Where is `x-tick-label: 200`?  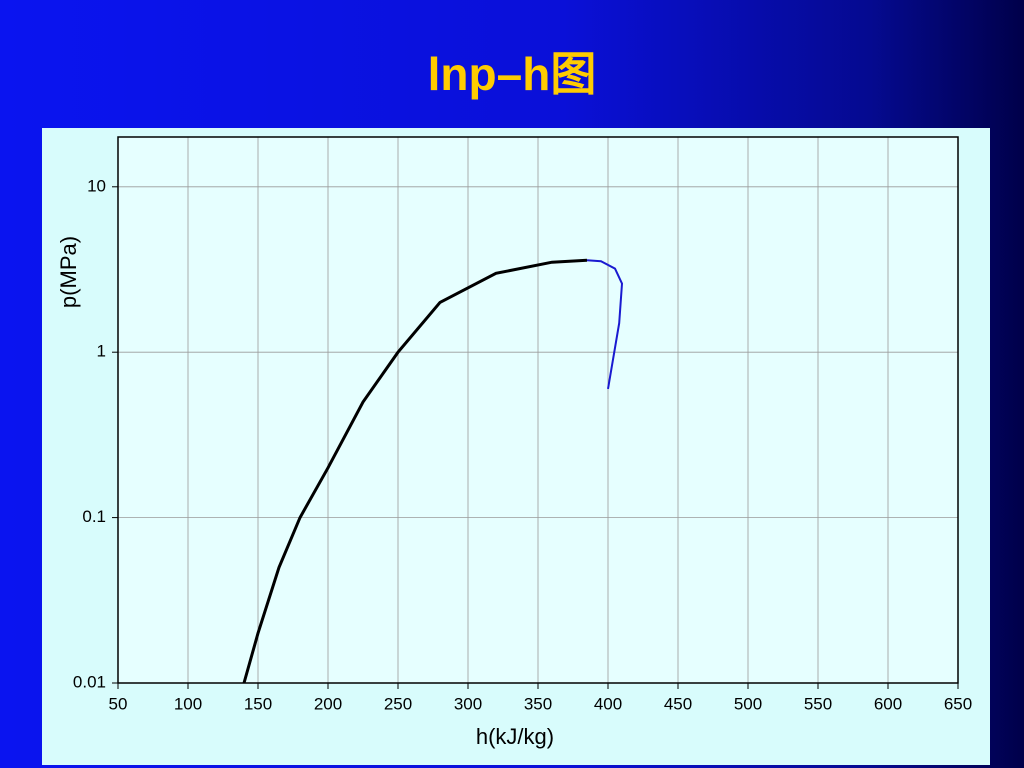
x-tick-label: 200 is located at coordinates (328, 703).